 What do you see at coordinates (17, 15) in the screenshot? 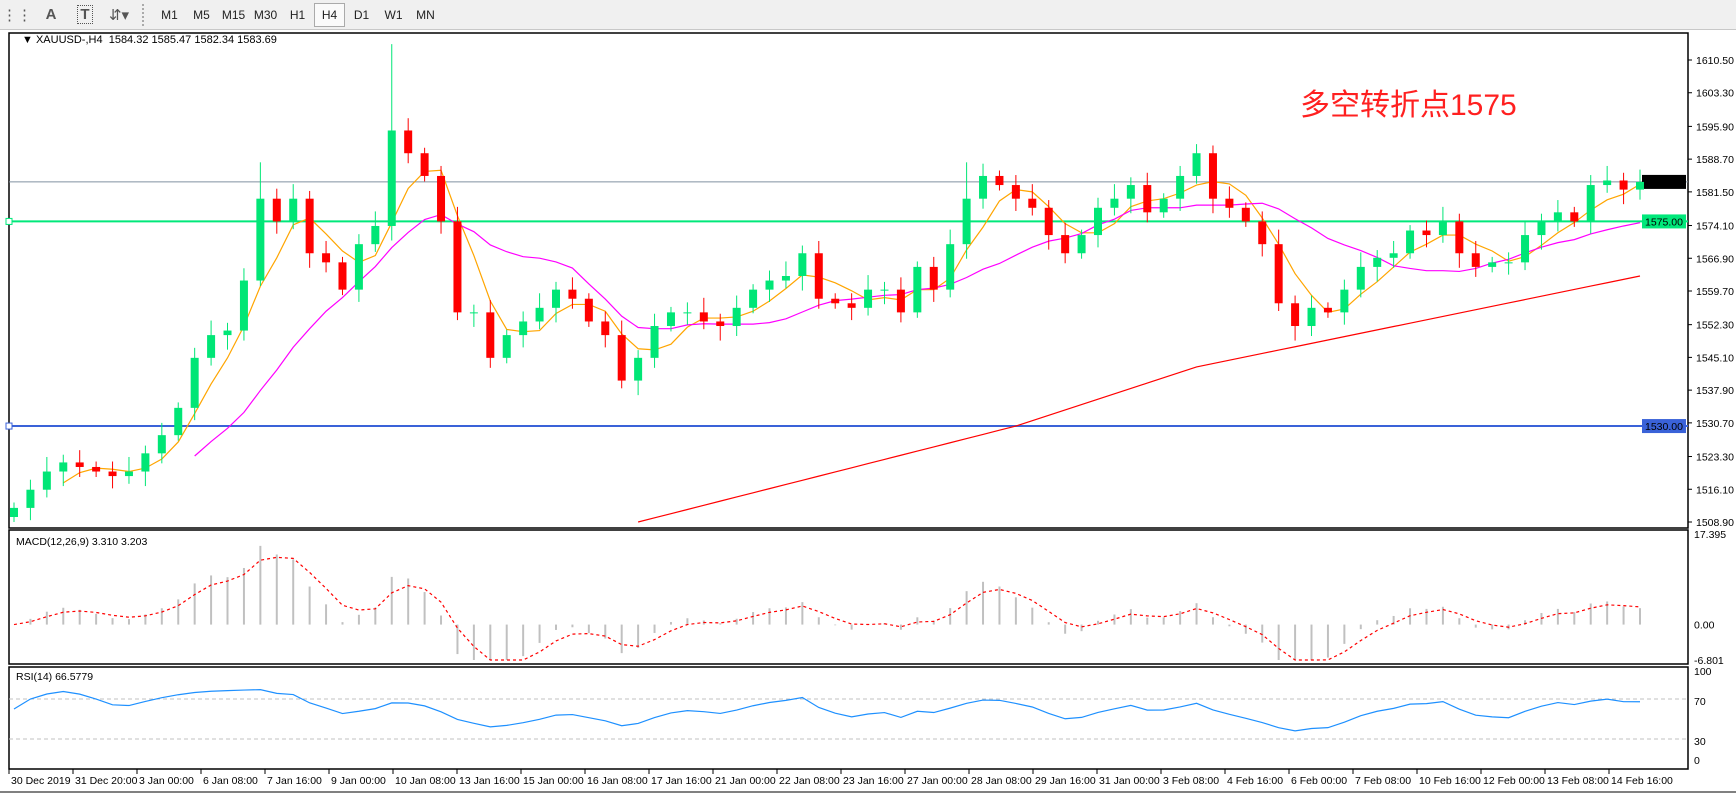
I see `grid-icon: ⋮⋮` at bounding box center [17, 15].